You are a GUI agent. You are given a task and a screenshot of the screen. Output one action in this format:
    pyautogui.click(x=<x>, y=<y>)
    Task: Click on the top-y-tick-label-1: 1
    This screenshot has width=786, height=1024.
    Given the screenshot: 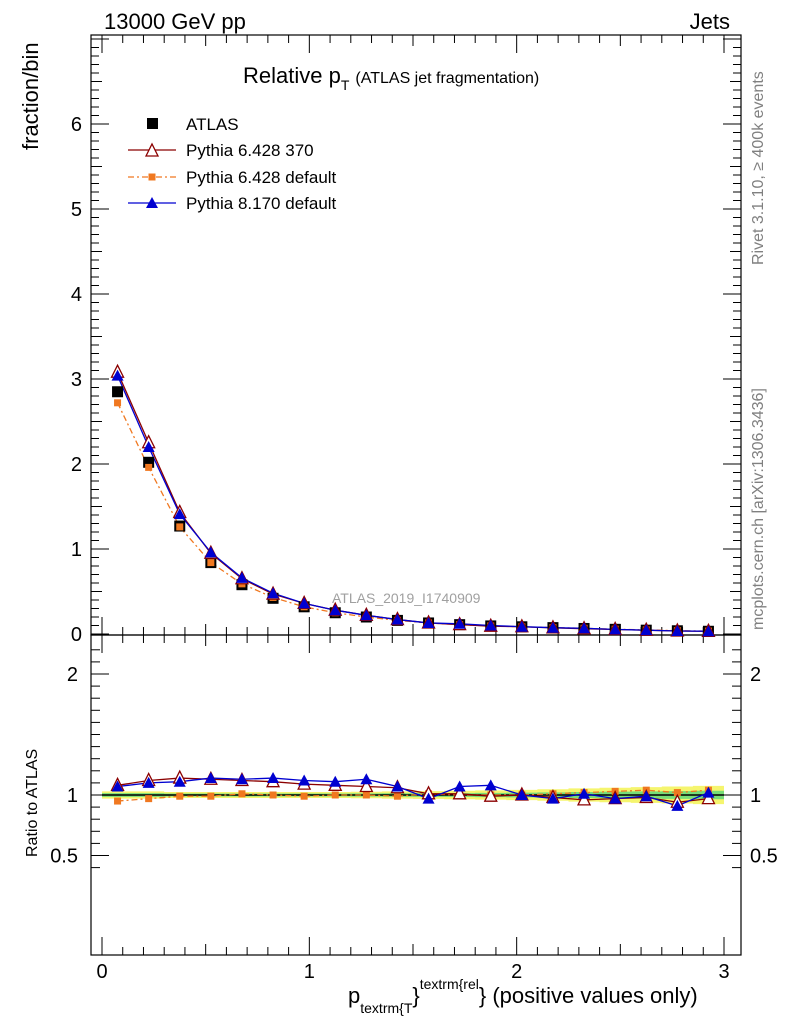 What is the action you would take?
    pyautogui.click(x=76, y=550)
    